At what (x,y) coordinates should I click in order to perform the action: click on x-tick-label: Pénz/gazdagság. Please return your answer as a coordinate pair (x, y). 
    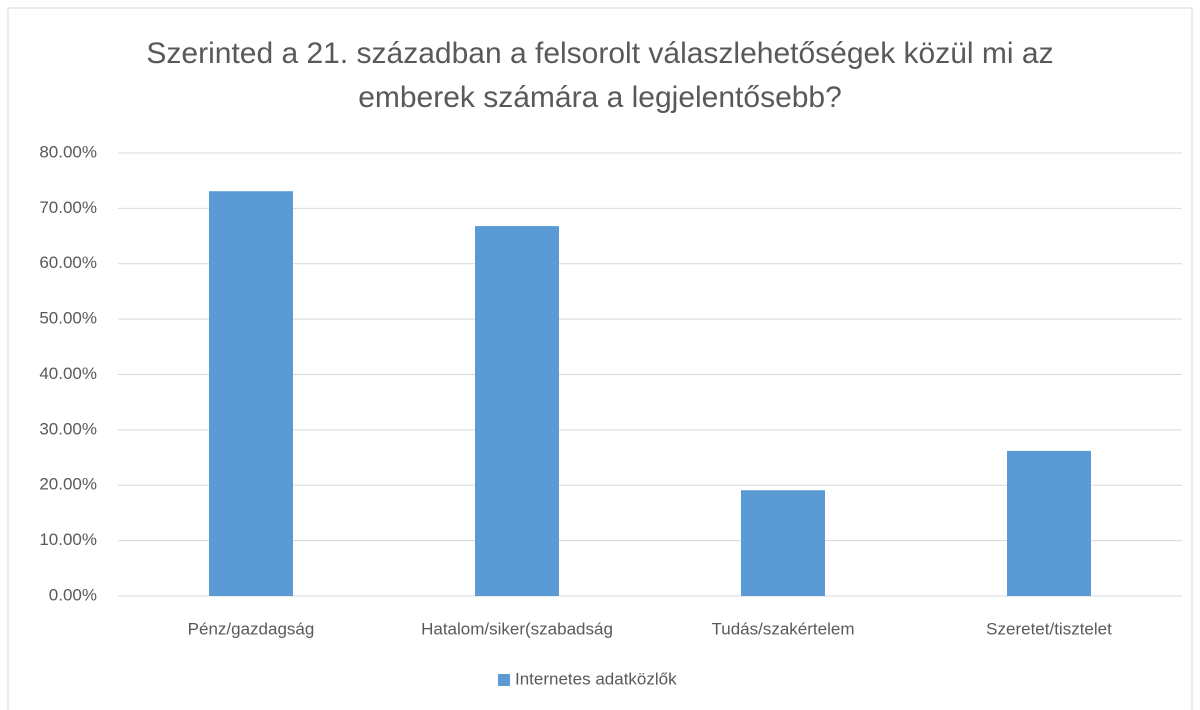
    Looking at the image, I should click on (251, 628).